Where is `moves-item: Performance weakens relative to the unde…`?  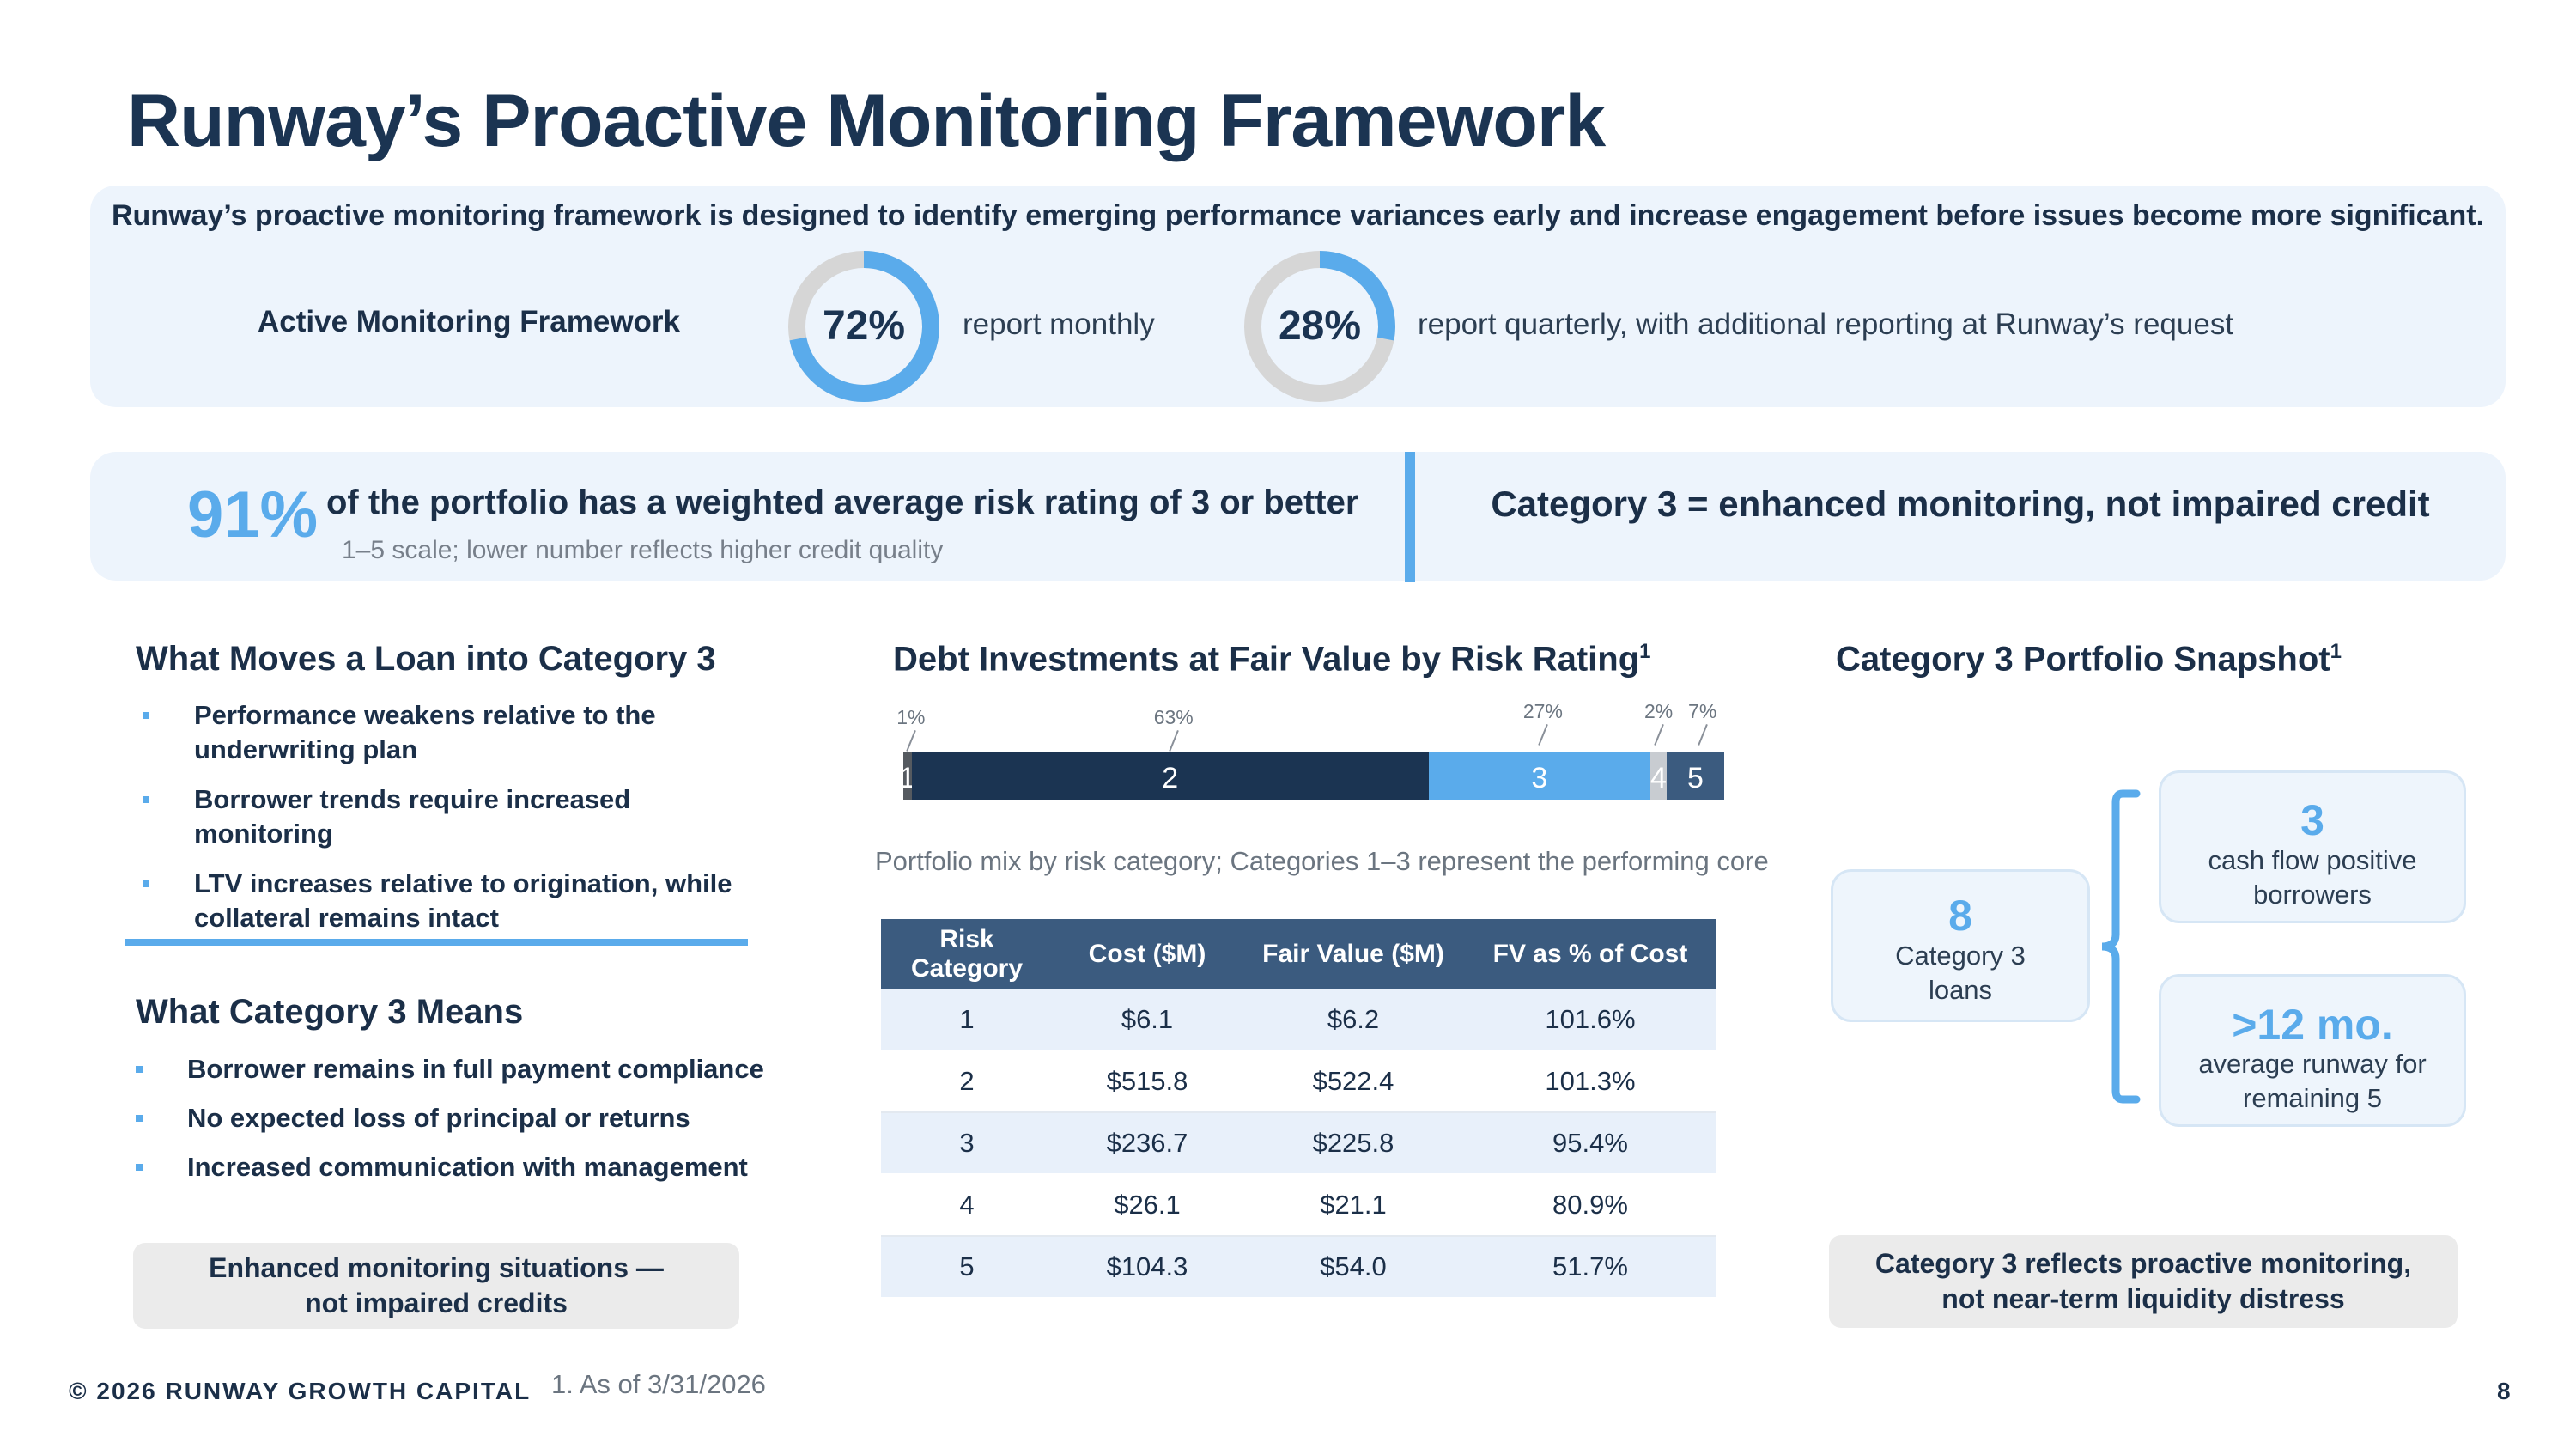 moves-item: Performance weakens relative to the unde… is located at coordinates (436, 732).